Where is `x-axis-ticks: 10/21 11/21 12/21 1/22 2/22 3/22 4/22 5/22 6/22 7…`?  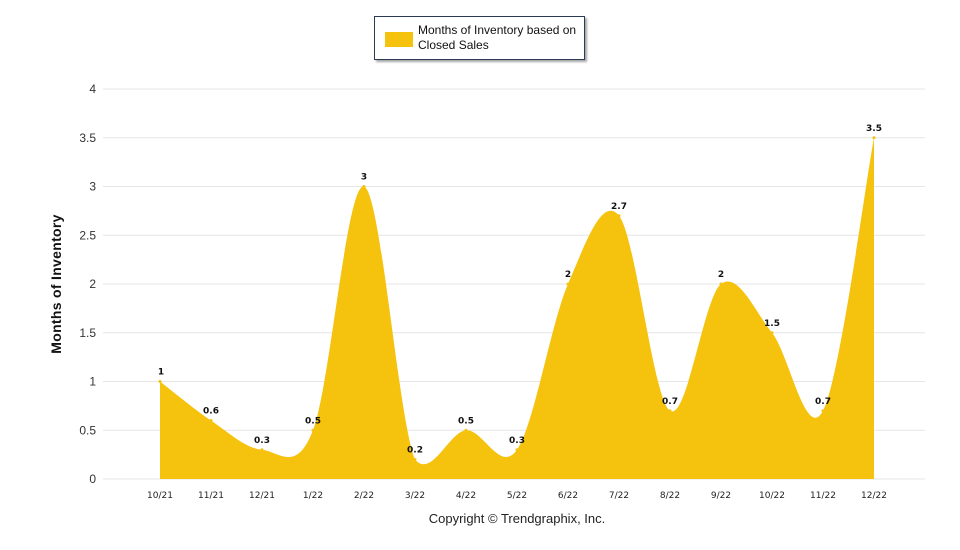 x-axis-ticks: 10/21 11/21 12/21 1/22 2/22 3/22 4/22 5/22 6/22 7… is located at coordinates (517, 496).